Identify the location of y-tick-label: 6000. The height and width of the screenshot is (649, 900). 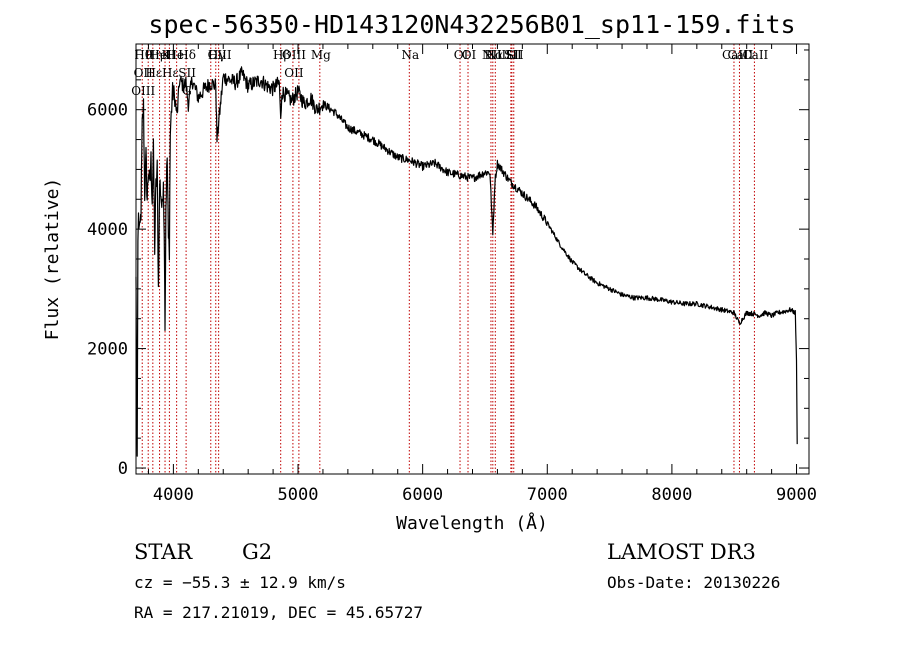
(107, 111).